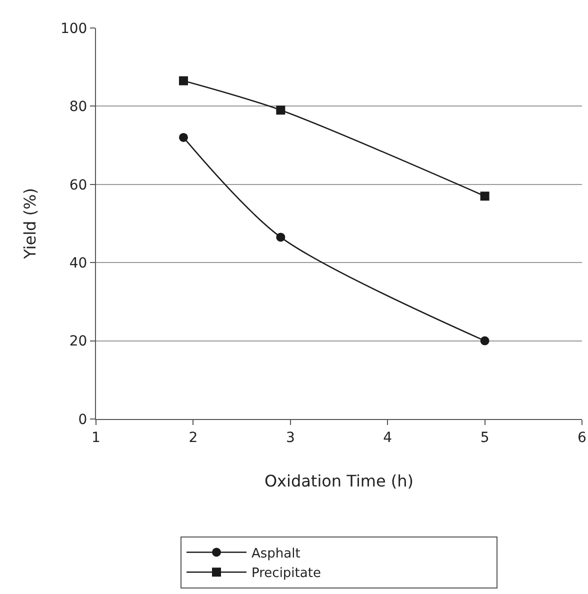 The height and width of the screenshot is (594, 588). I want to click on x-tick-label: 6, so click(582, 438).